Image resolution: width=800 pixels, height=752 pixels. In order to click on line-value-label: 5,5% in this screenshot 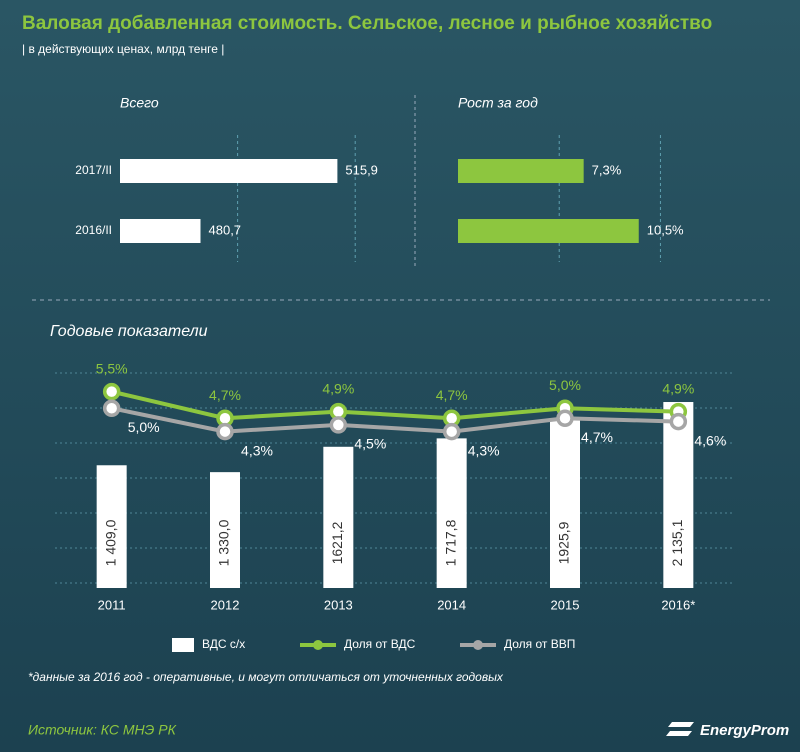, I will do `click(112, 368)`.